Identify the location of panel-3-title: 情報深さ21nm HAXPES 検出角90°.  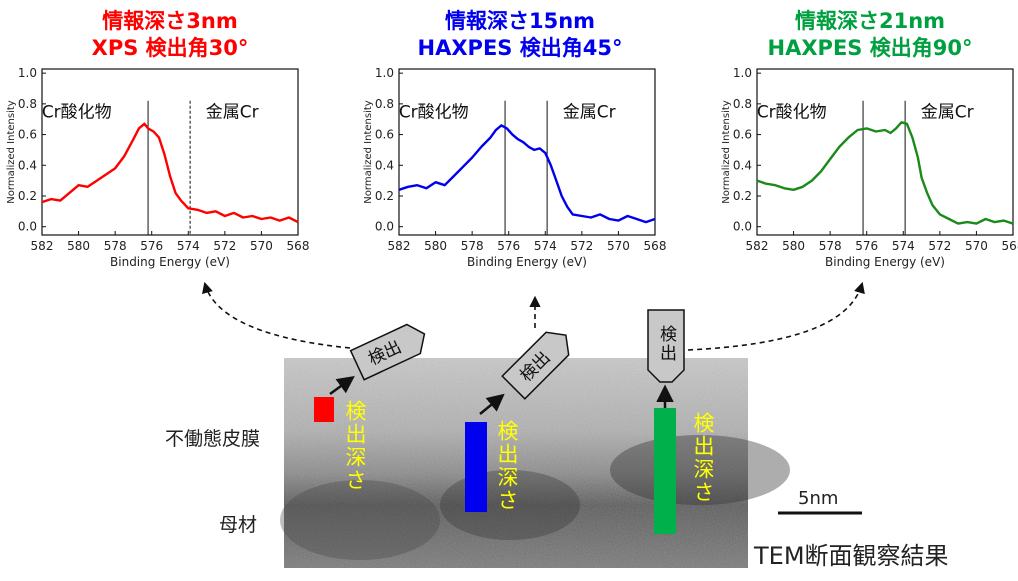
(869, 35).